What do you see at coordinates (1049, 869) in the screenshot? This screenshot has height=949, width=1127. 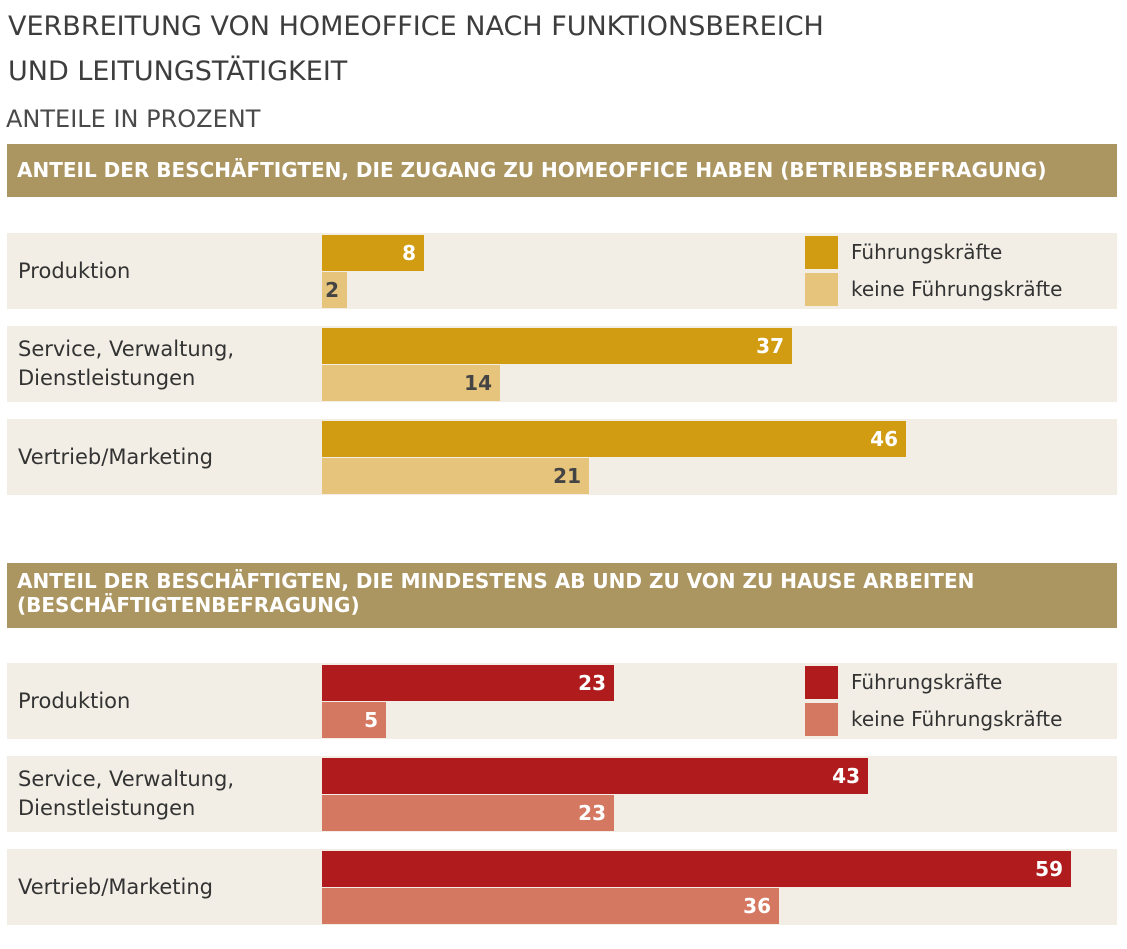 I see `data-label: 59` at bounding box center [1049, 869].